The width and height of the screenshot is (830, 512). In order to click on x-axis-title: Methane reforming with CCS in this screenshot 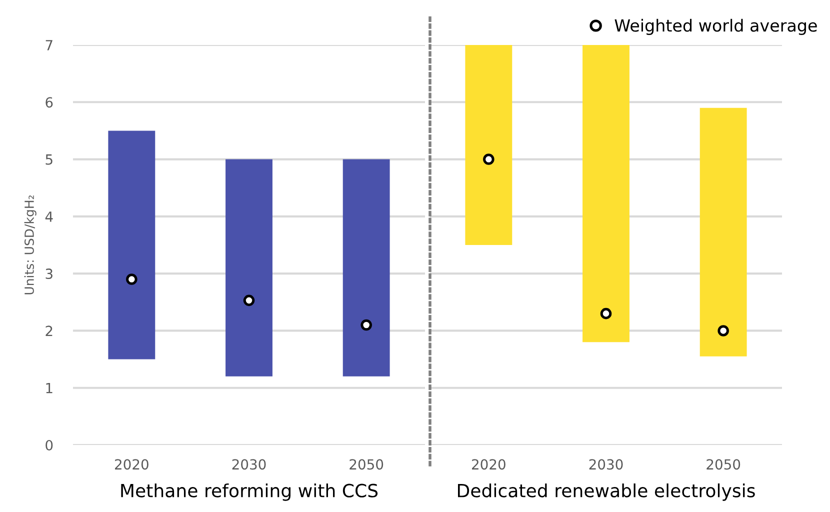, I will do `click(249, 492)`.